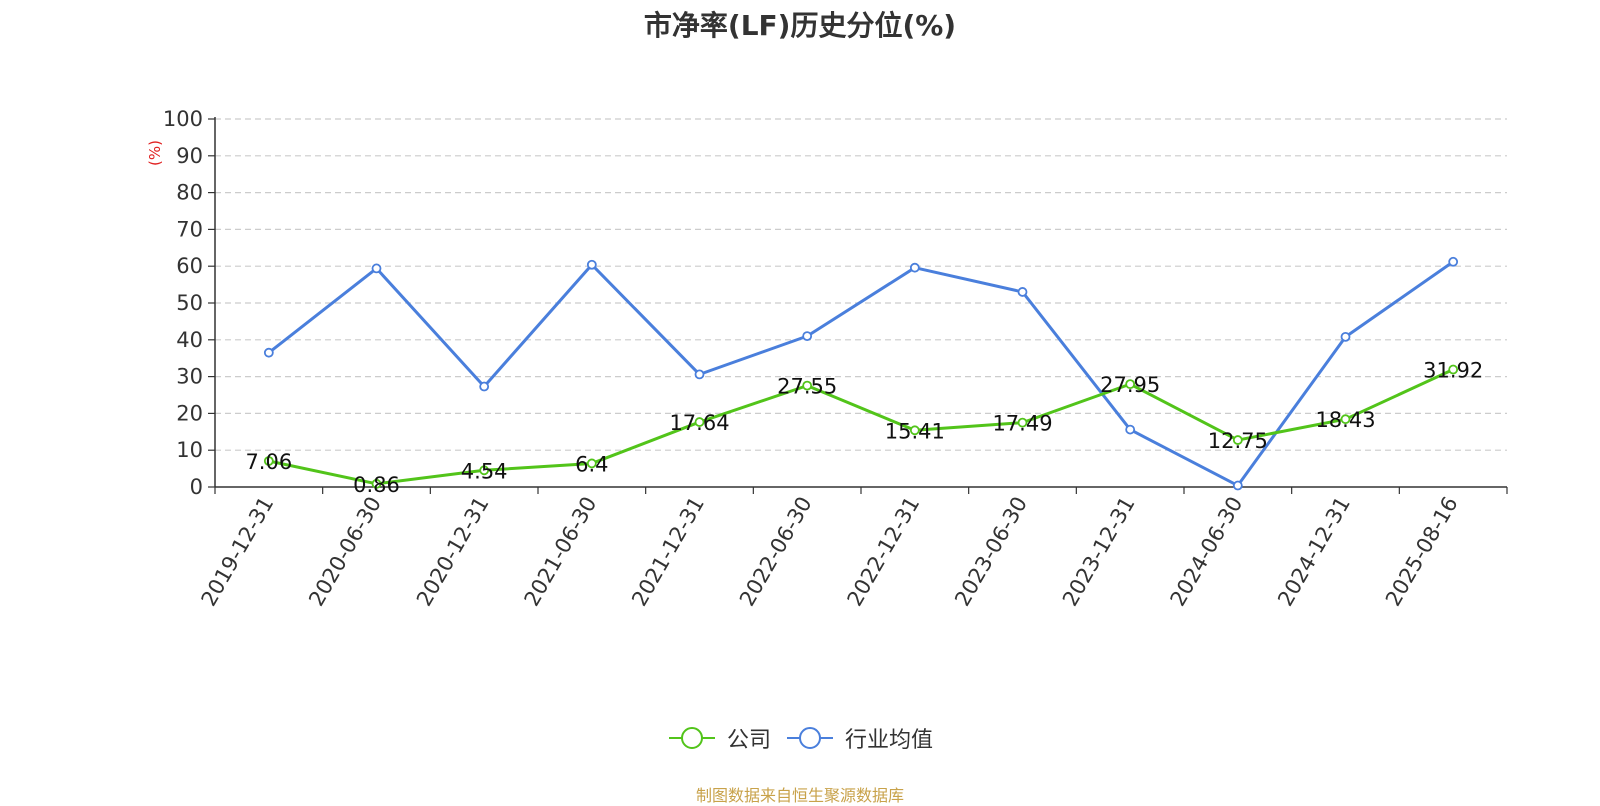 The width and height of the screenshot is (1600, 806). What do you see at coordinates (238, 552) in the screenshot?
I see `x-tick-label: 2019-12-31` at bounding box center [238, 552].